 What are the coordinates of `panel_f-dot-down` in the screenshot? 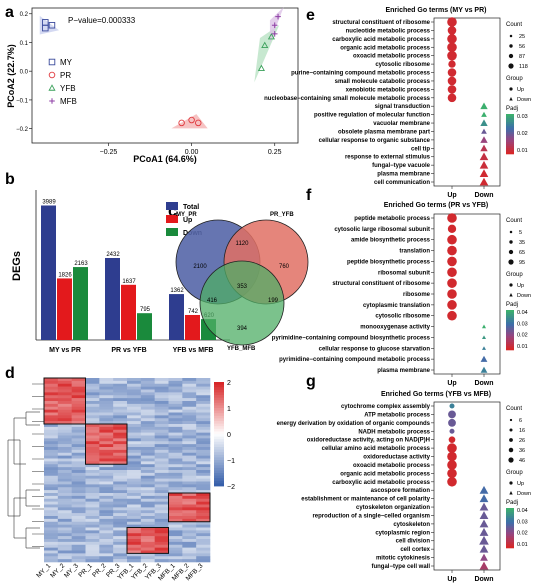 It's located at (484, 326).